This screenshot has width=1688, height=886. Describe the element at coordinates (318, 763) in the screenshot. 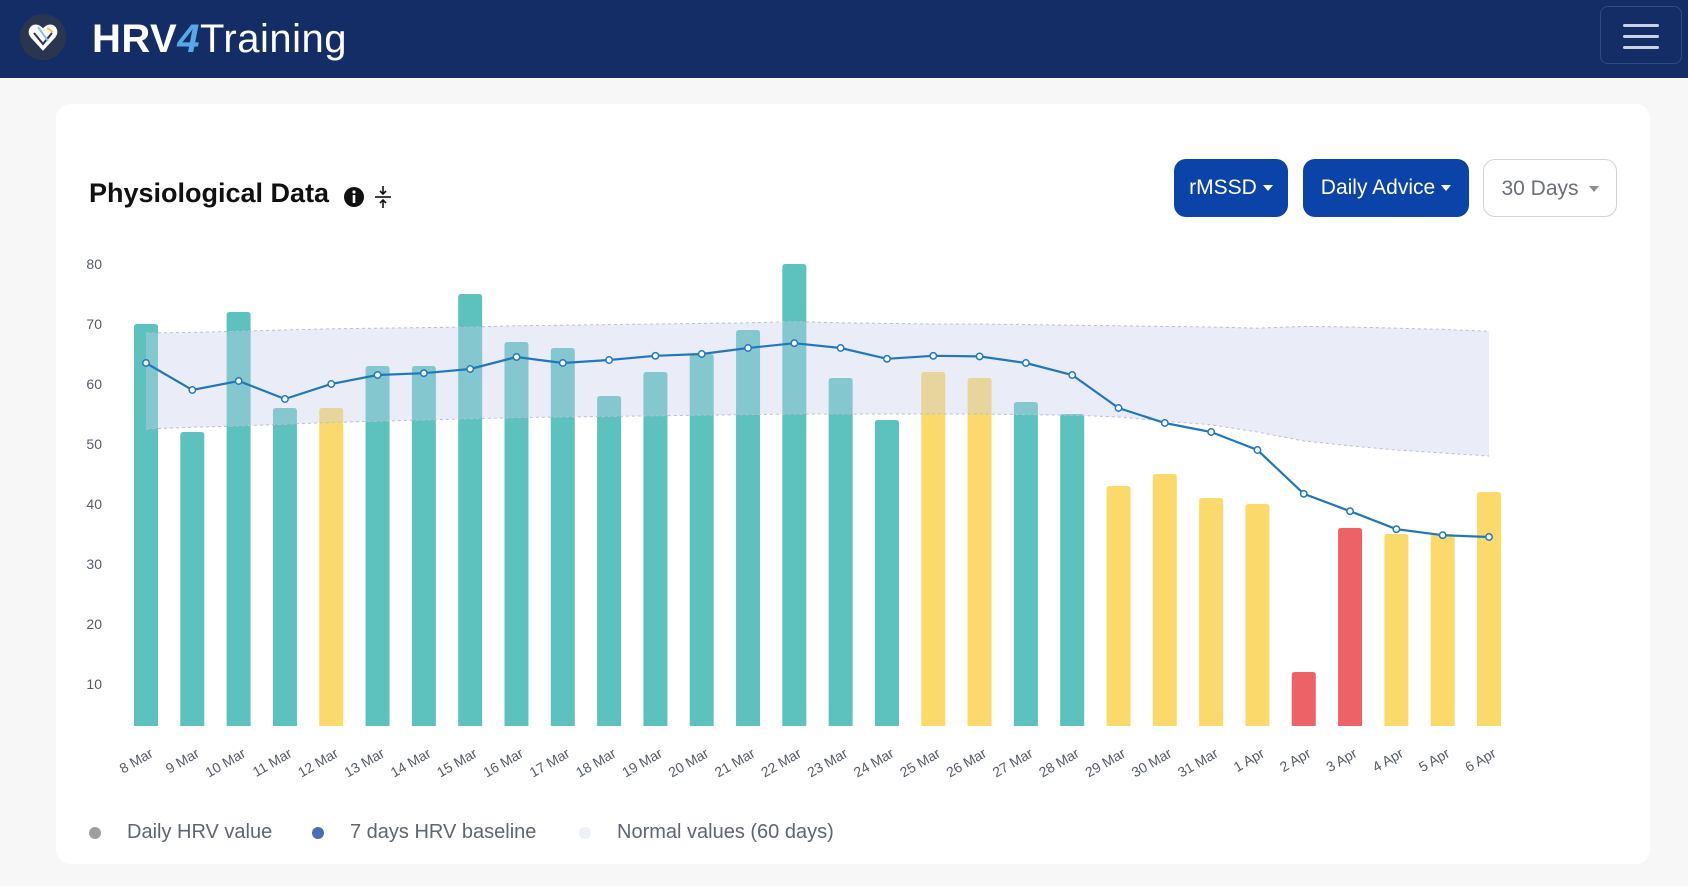

I see `x-tick-label: 12 Mar` at that location.